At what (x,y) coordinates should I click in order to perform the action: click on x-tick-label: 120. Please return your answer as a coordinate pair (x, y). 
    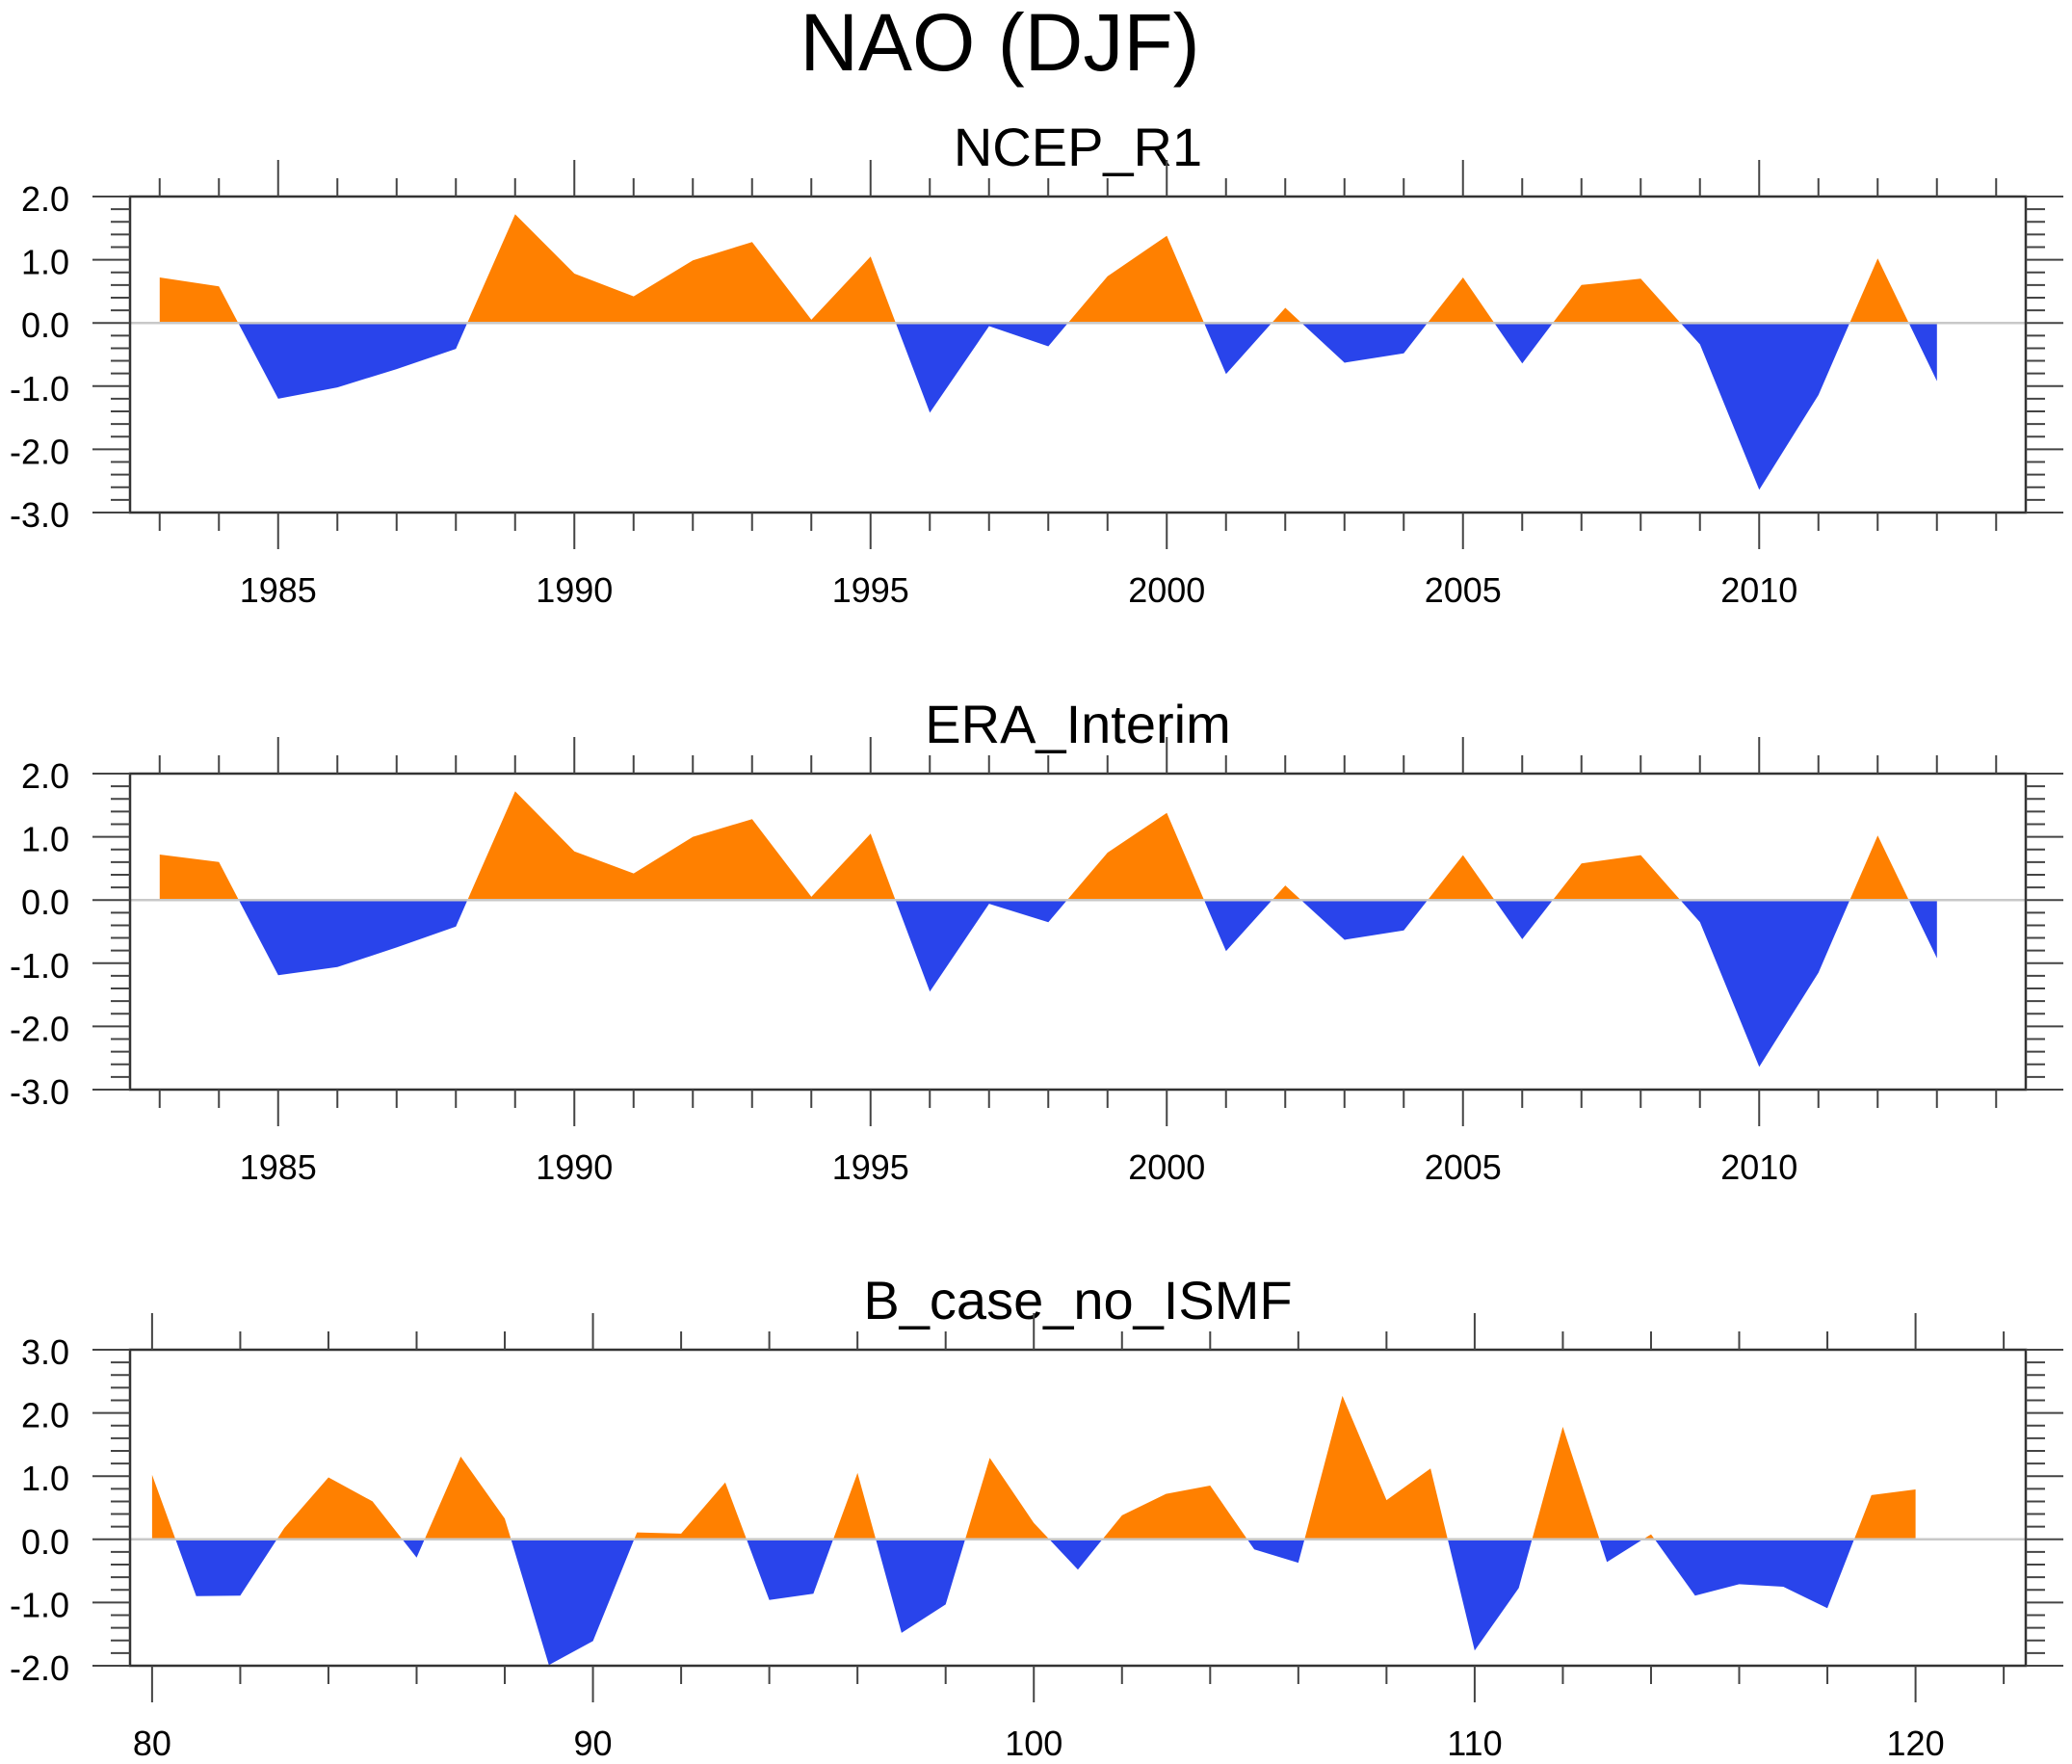
    Looking at the image, I should click on (1916, 1743).